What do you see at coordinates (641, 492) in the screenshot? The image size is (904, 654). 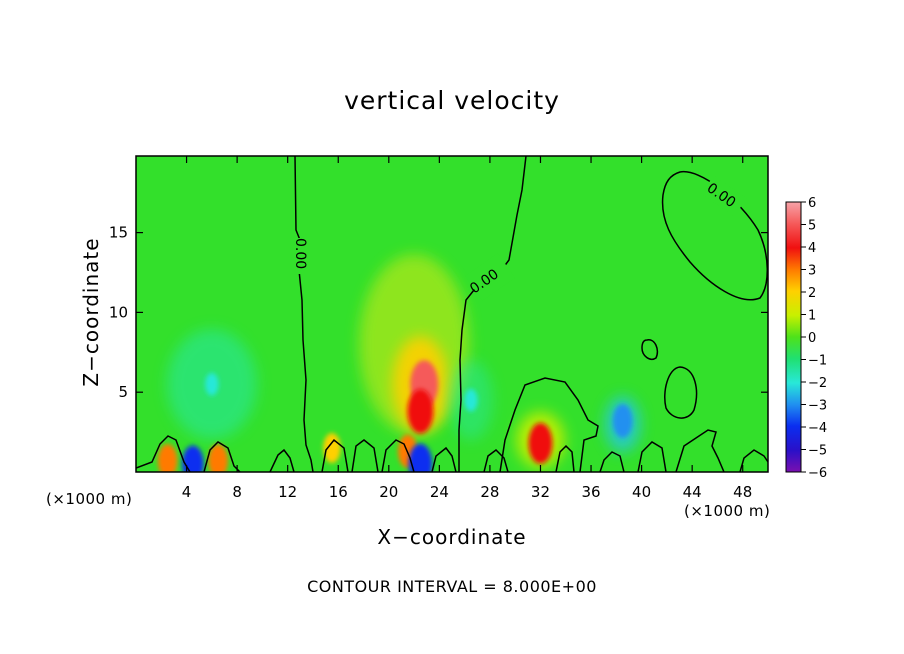 I see `x-tick-label: 40` at bounding box center [641, 492].